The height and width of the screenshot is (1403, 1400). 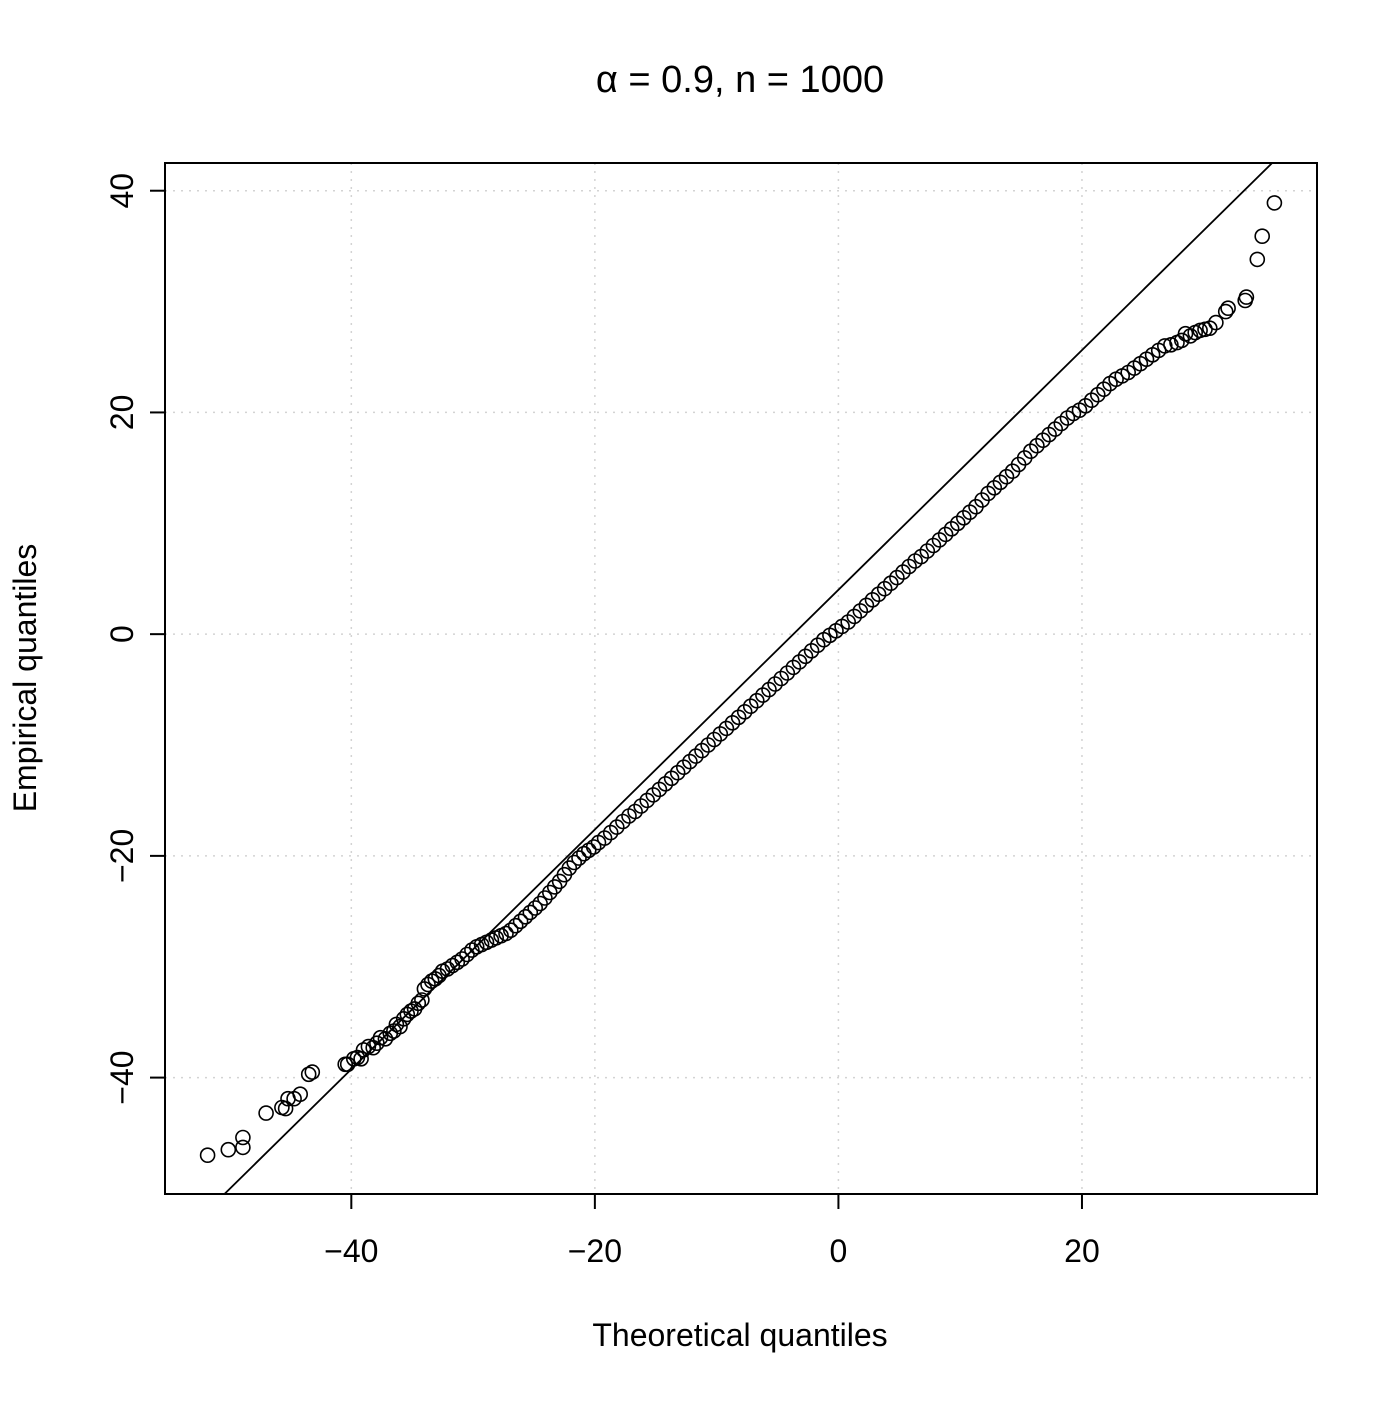 I want to click on x-axis-label: Theoretical quantiles, so click(x=739, y=1335).